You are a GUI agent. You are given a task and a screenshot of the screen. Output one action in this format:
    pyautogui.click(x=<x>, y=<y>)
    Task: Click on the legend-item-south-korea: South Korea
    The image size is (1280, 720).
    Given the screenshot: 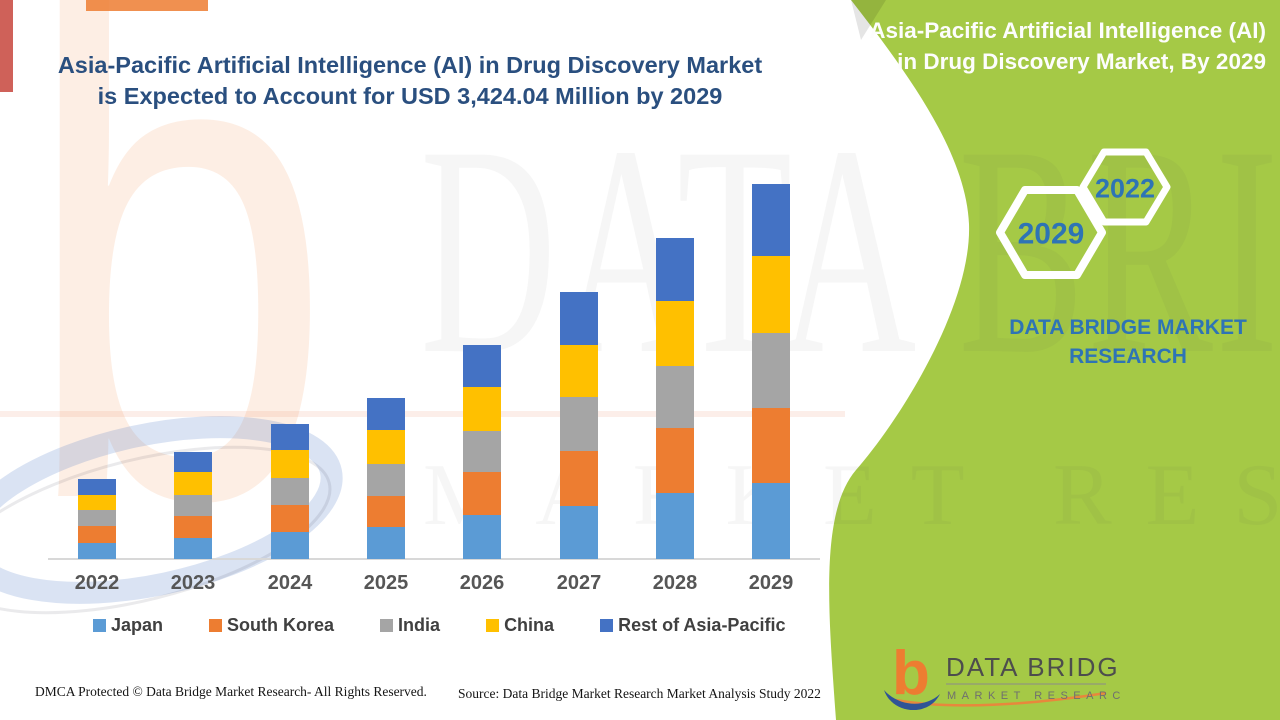 What is the action you would take?
    pyautogui.click(x=271, y=625)
    